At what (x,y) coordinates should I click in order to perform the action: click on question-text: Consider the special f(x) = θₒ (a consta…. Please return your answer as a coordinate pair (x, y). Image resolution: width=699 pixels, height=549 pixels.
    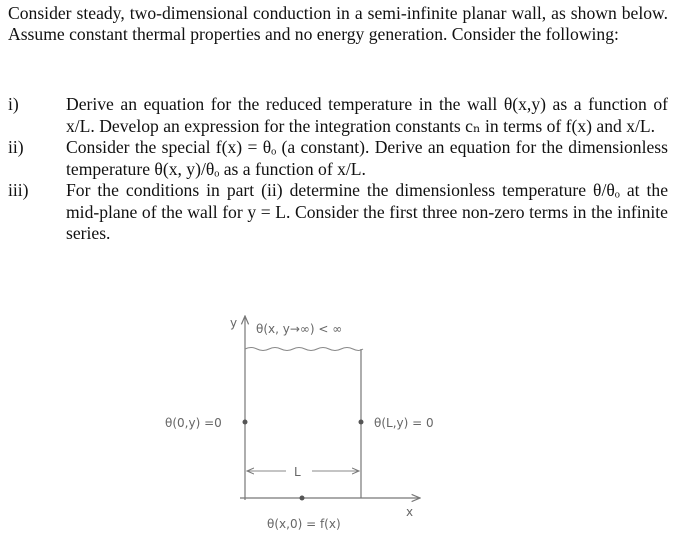
    Looking at the image, I should click on (367, 158).